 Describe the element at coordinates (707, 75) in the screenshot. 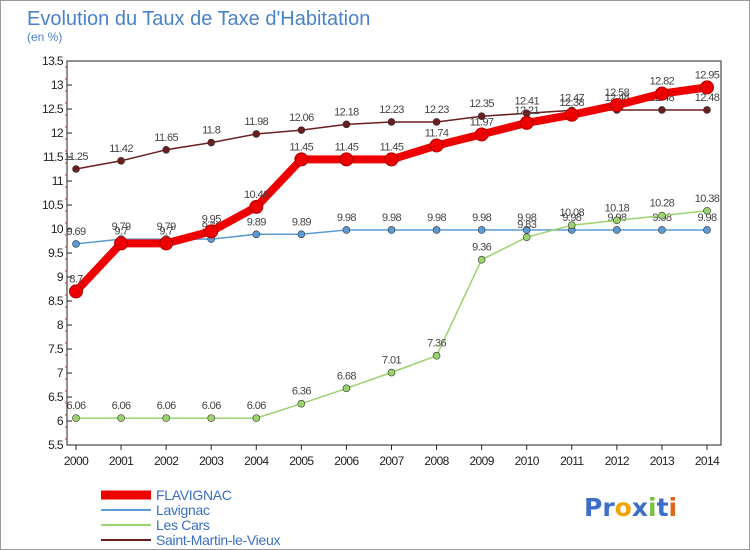

I see `data-label: 12.95` at that location.